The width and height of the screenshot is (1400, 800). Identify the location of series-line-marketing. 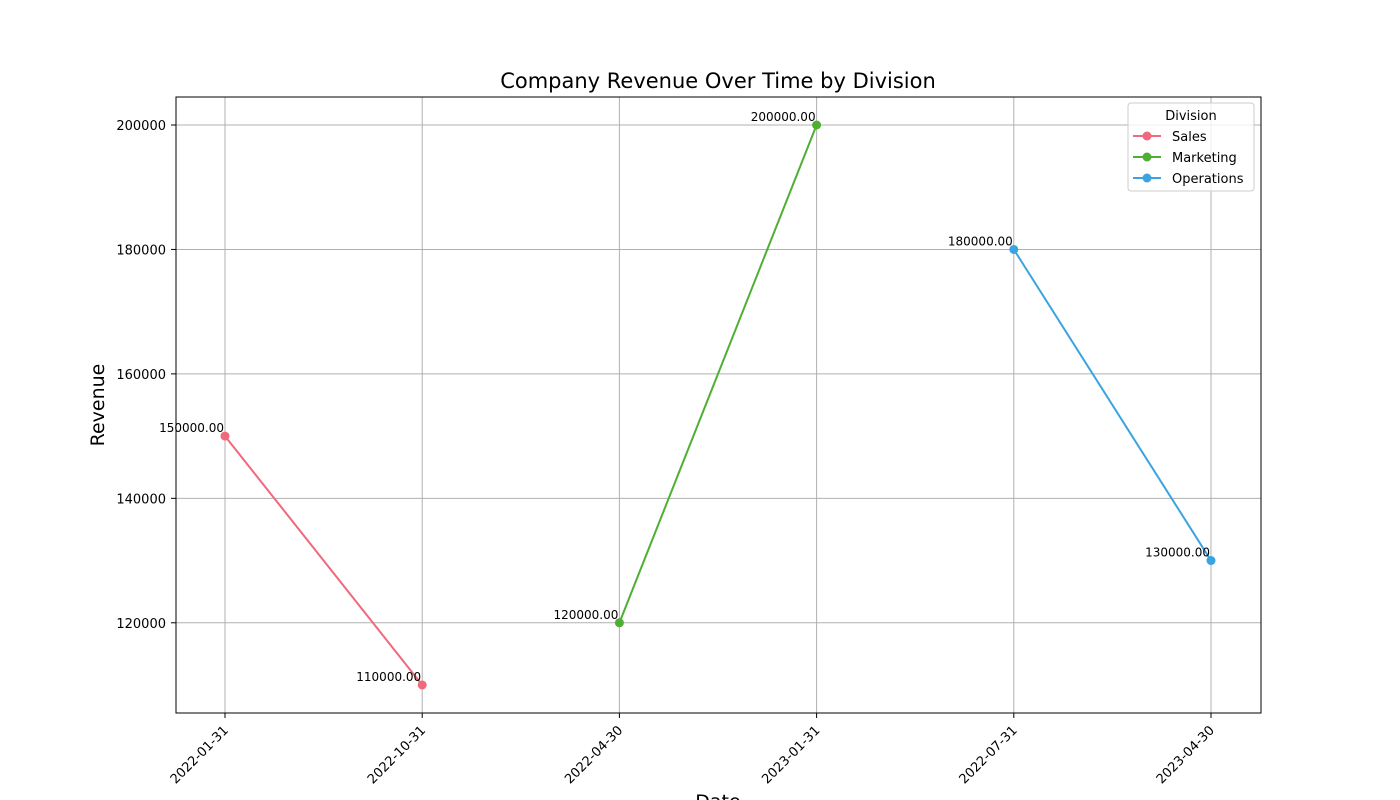
(718, 374).